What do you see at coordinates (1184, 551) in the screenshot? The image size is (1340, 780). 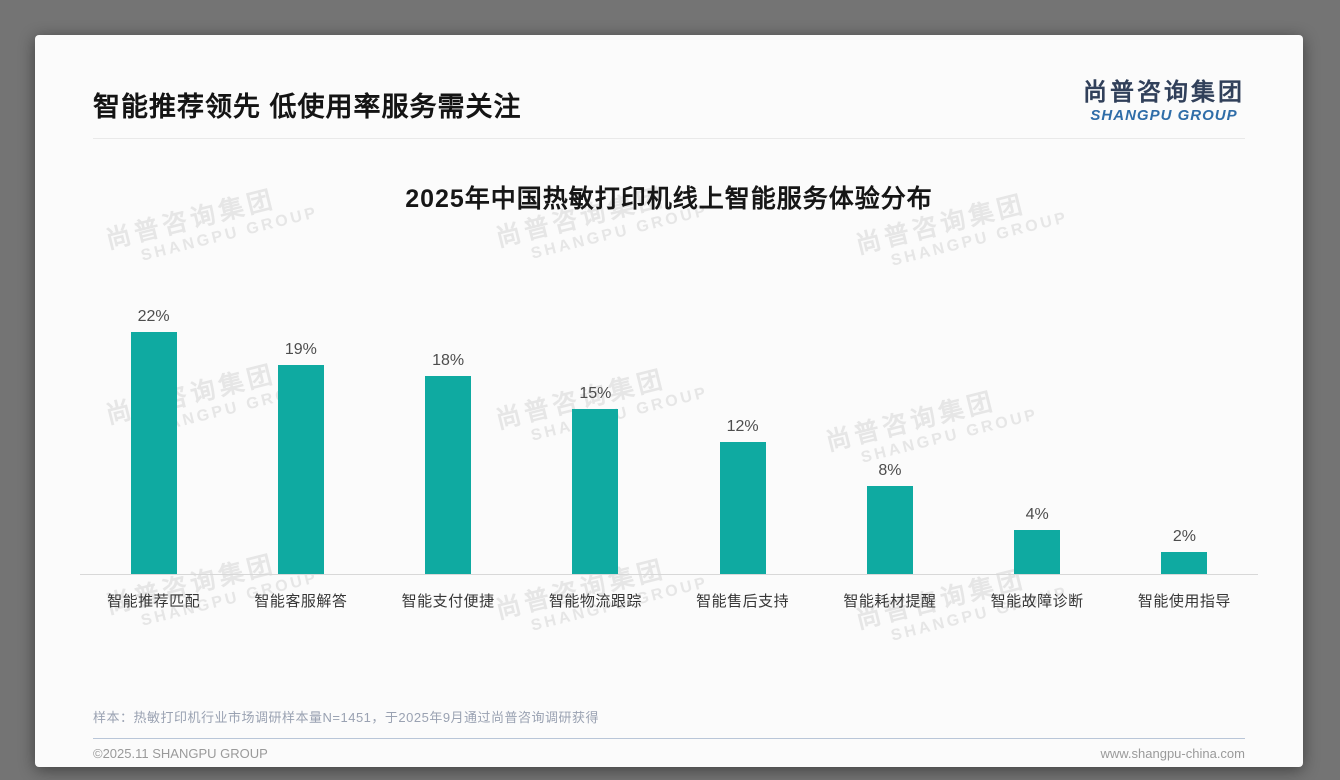 I see `bar-column: 2%` at bounding box center [1184, 551].